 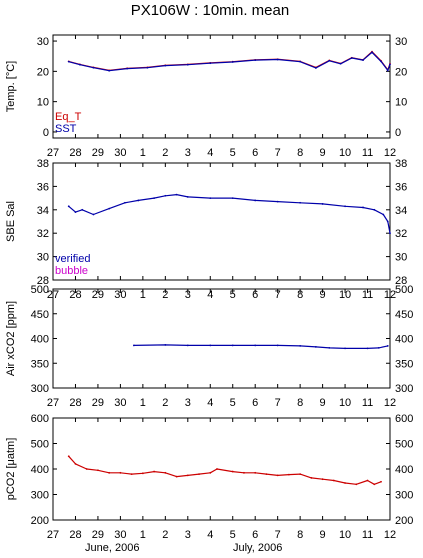 I want to click on plot-frame, so click(x=221, y=469).